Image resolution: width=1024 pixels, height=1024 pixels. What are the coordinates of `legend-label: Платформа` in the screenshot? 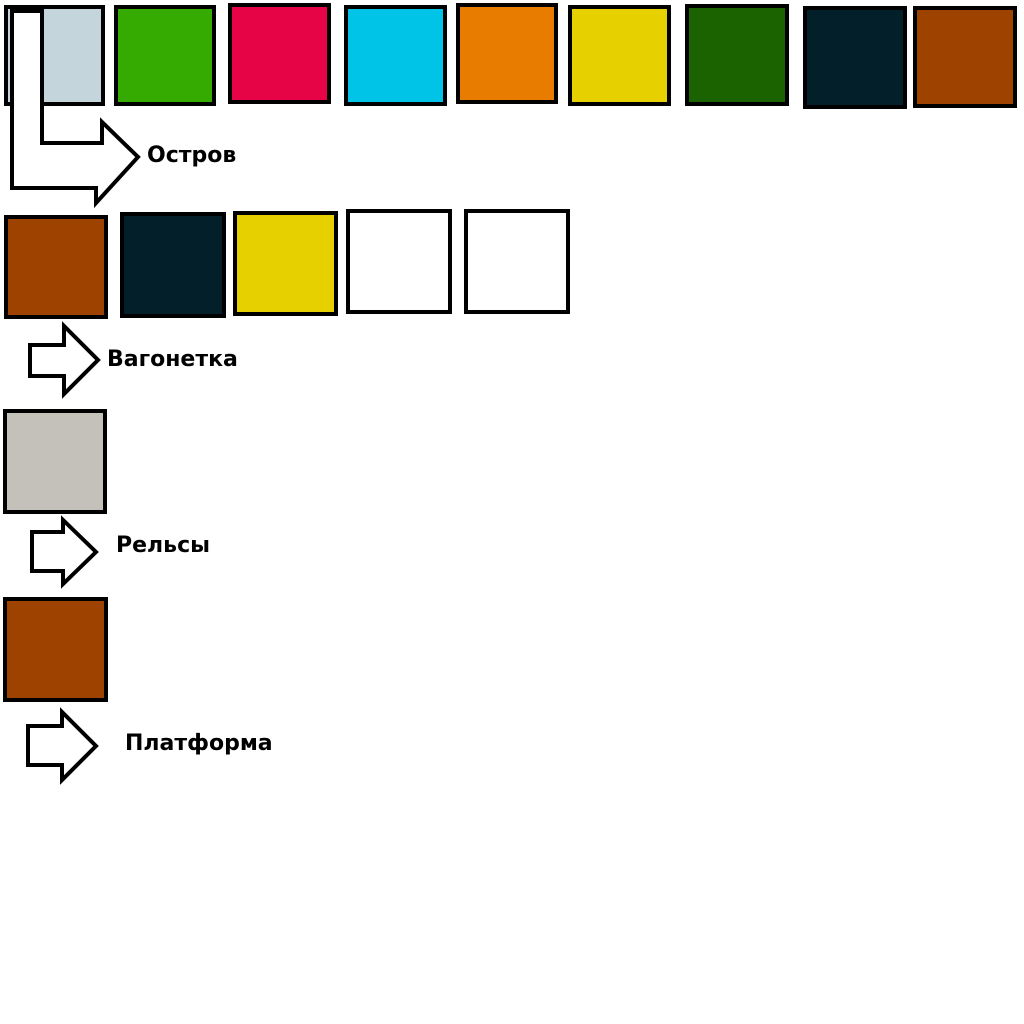 It's located at (199, 743).